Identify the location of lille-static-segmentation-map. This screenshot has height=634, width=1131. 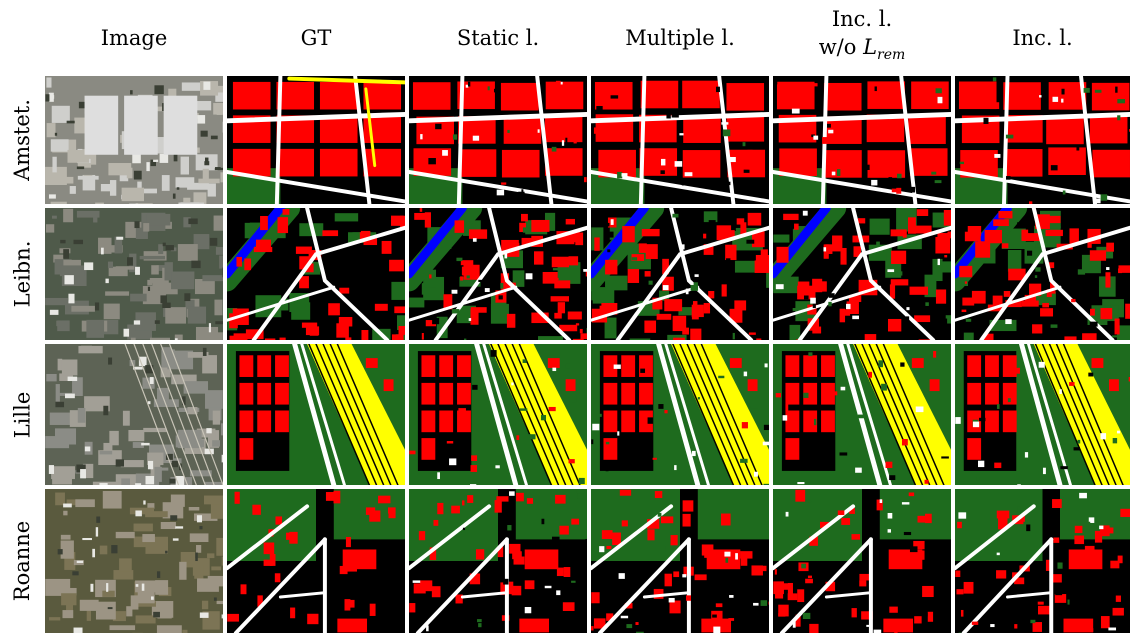
(498, 414).